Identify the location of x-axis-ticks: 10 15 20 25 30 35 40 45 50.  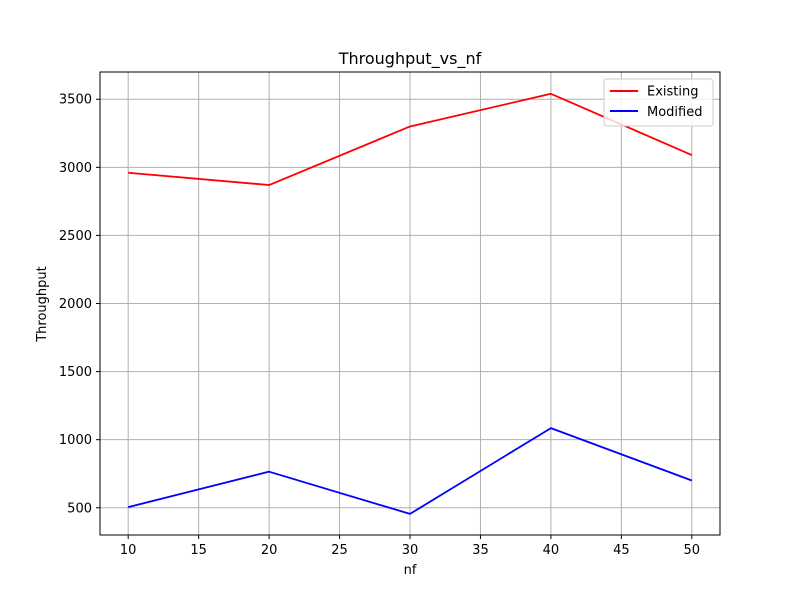
(410, 546).